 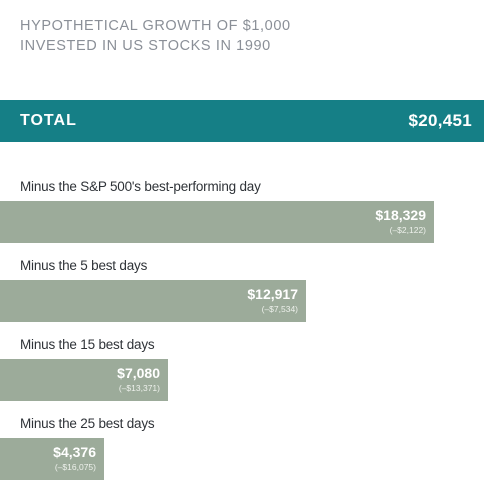 What do you see at coordinates (440, 120) in the screenshot?
I see `total-value: $20,451` at bounding box center [440, 120].